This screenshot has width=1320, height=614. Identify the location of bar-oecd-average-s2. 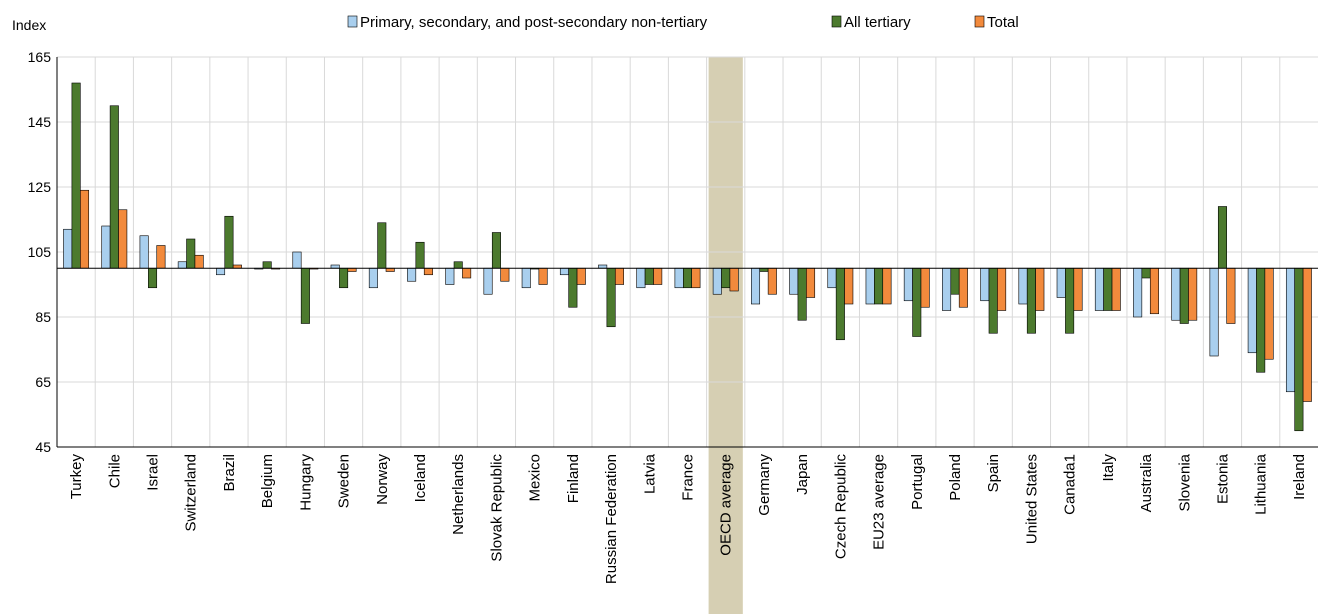
(726, 278).